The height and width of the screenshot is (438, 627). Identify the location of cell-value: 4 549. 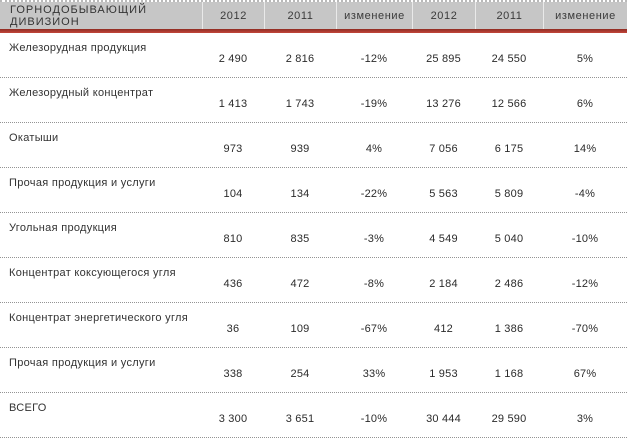
(443, 238).